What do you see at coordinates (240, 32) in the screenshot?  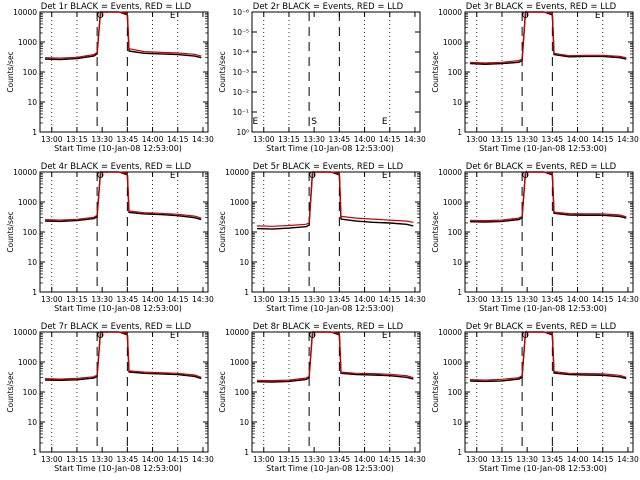 I see `y-tick-label: 10⁻⁵` at bounding box center [240, 32].